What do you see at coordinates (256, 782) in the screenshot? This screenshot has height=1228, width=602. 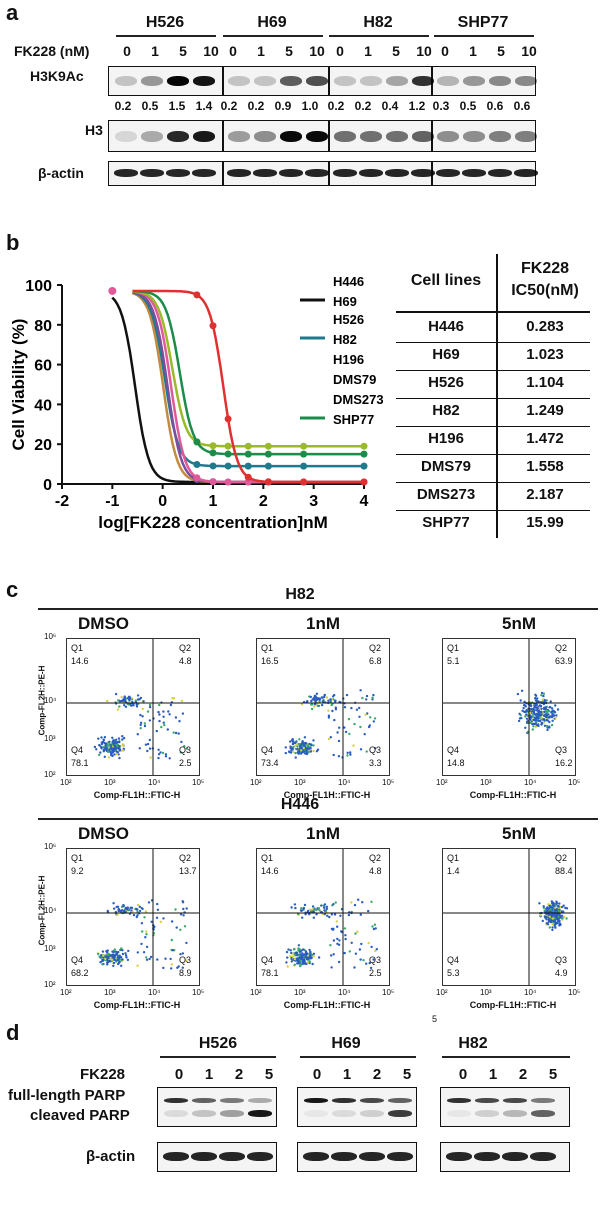 I see `x-tick-label: 10²` at bounding box center [256, 782].